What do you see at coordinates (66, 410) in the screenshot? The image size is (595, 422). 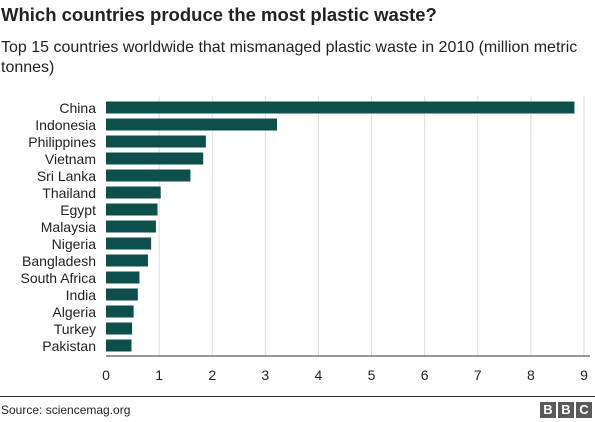 I see `source-note: Source: sciencemag.org` at bounding box center [66, 410].